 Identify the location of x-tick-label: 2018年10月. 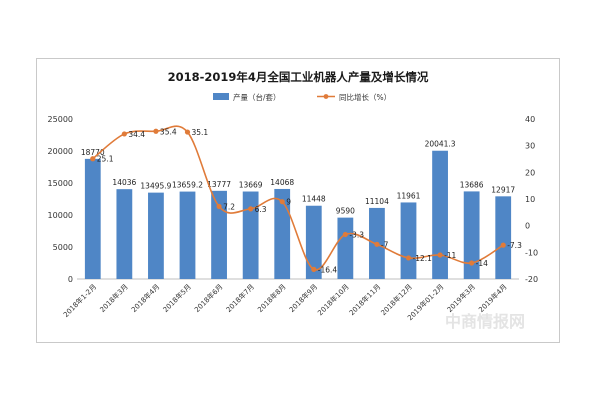
(333, 299).